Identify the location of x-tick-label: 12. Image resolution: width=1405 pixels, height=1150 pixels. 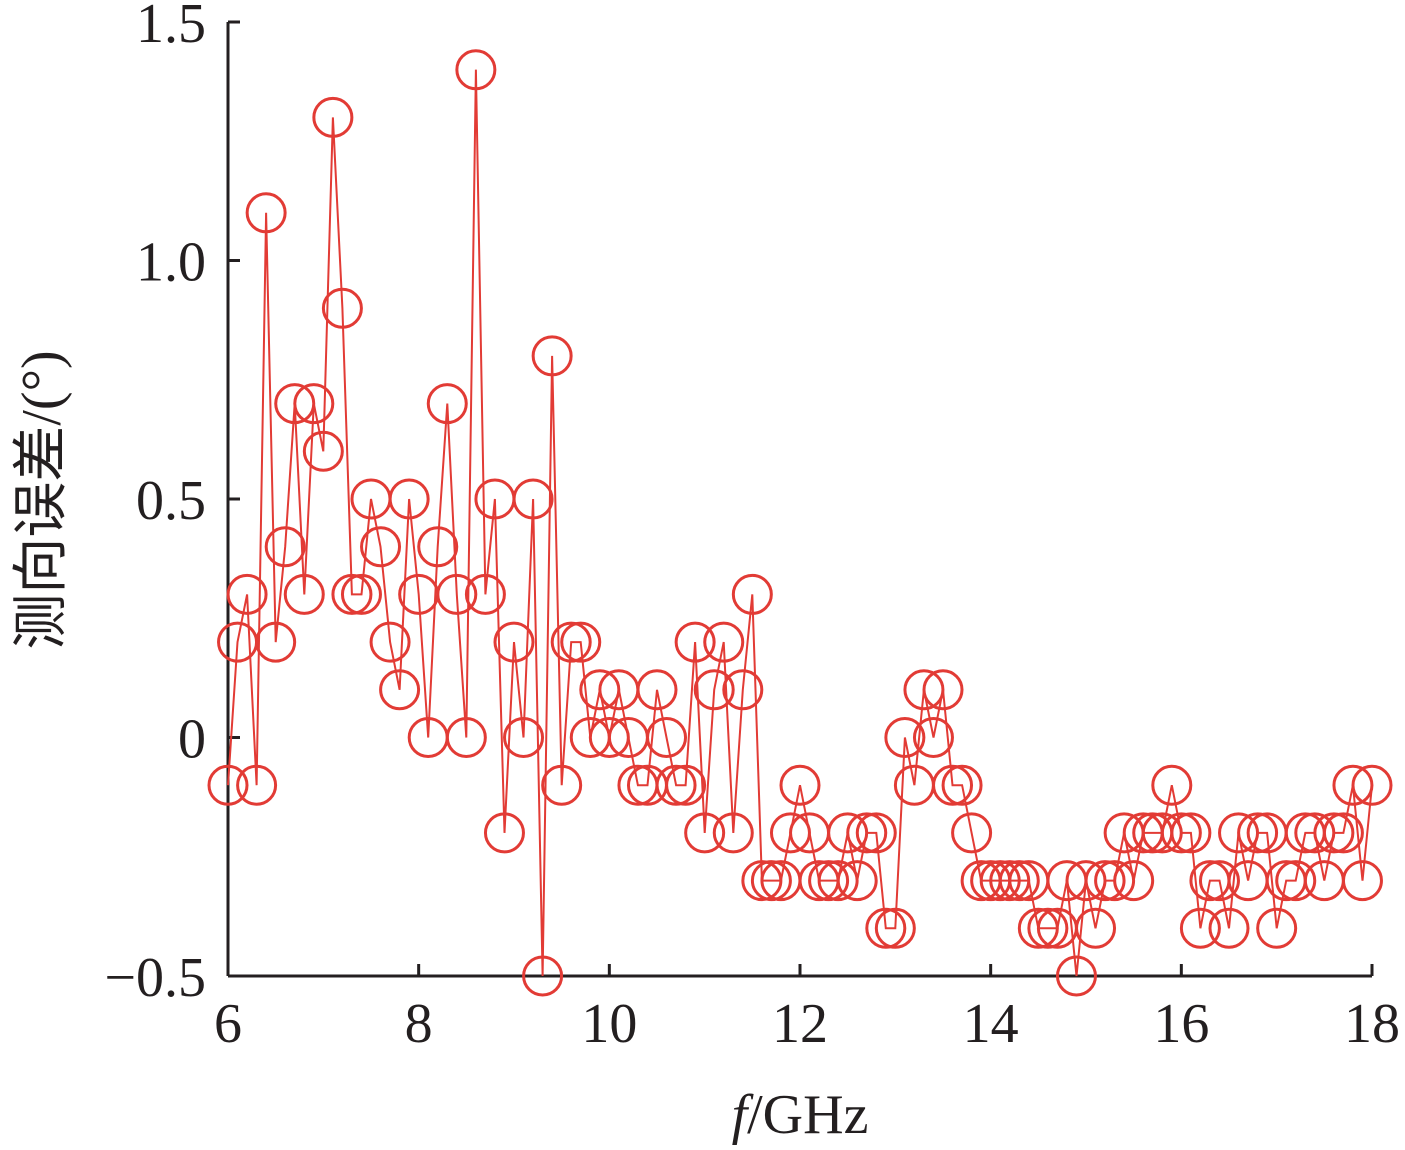
(800, 1024).